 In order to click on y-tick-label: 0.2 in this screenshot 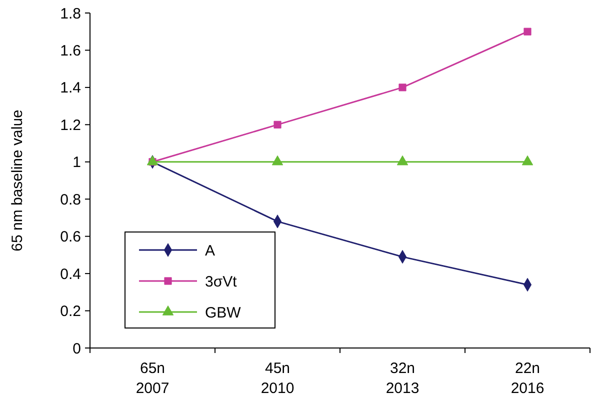, I will do `click(70, 311)`.